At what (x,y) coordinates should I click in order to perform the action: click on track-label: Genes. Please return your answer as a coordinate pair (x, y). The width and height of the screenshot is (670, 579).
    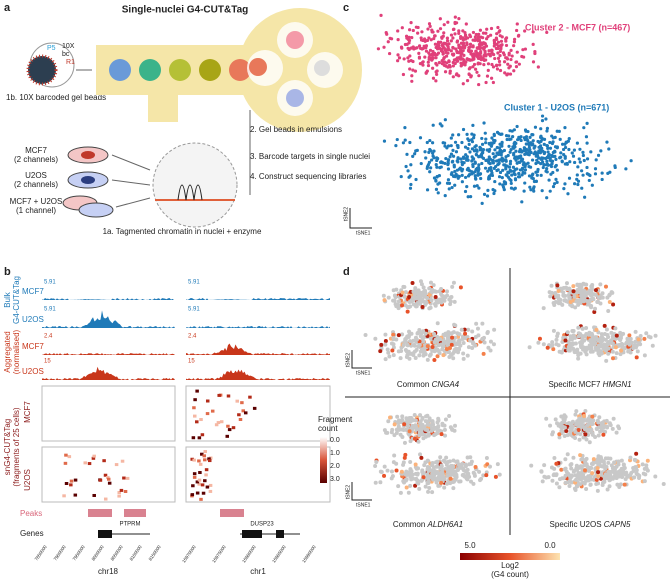
    Looking at the image, I should click on (32, 533).